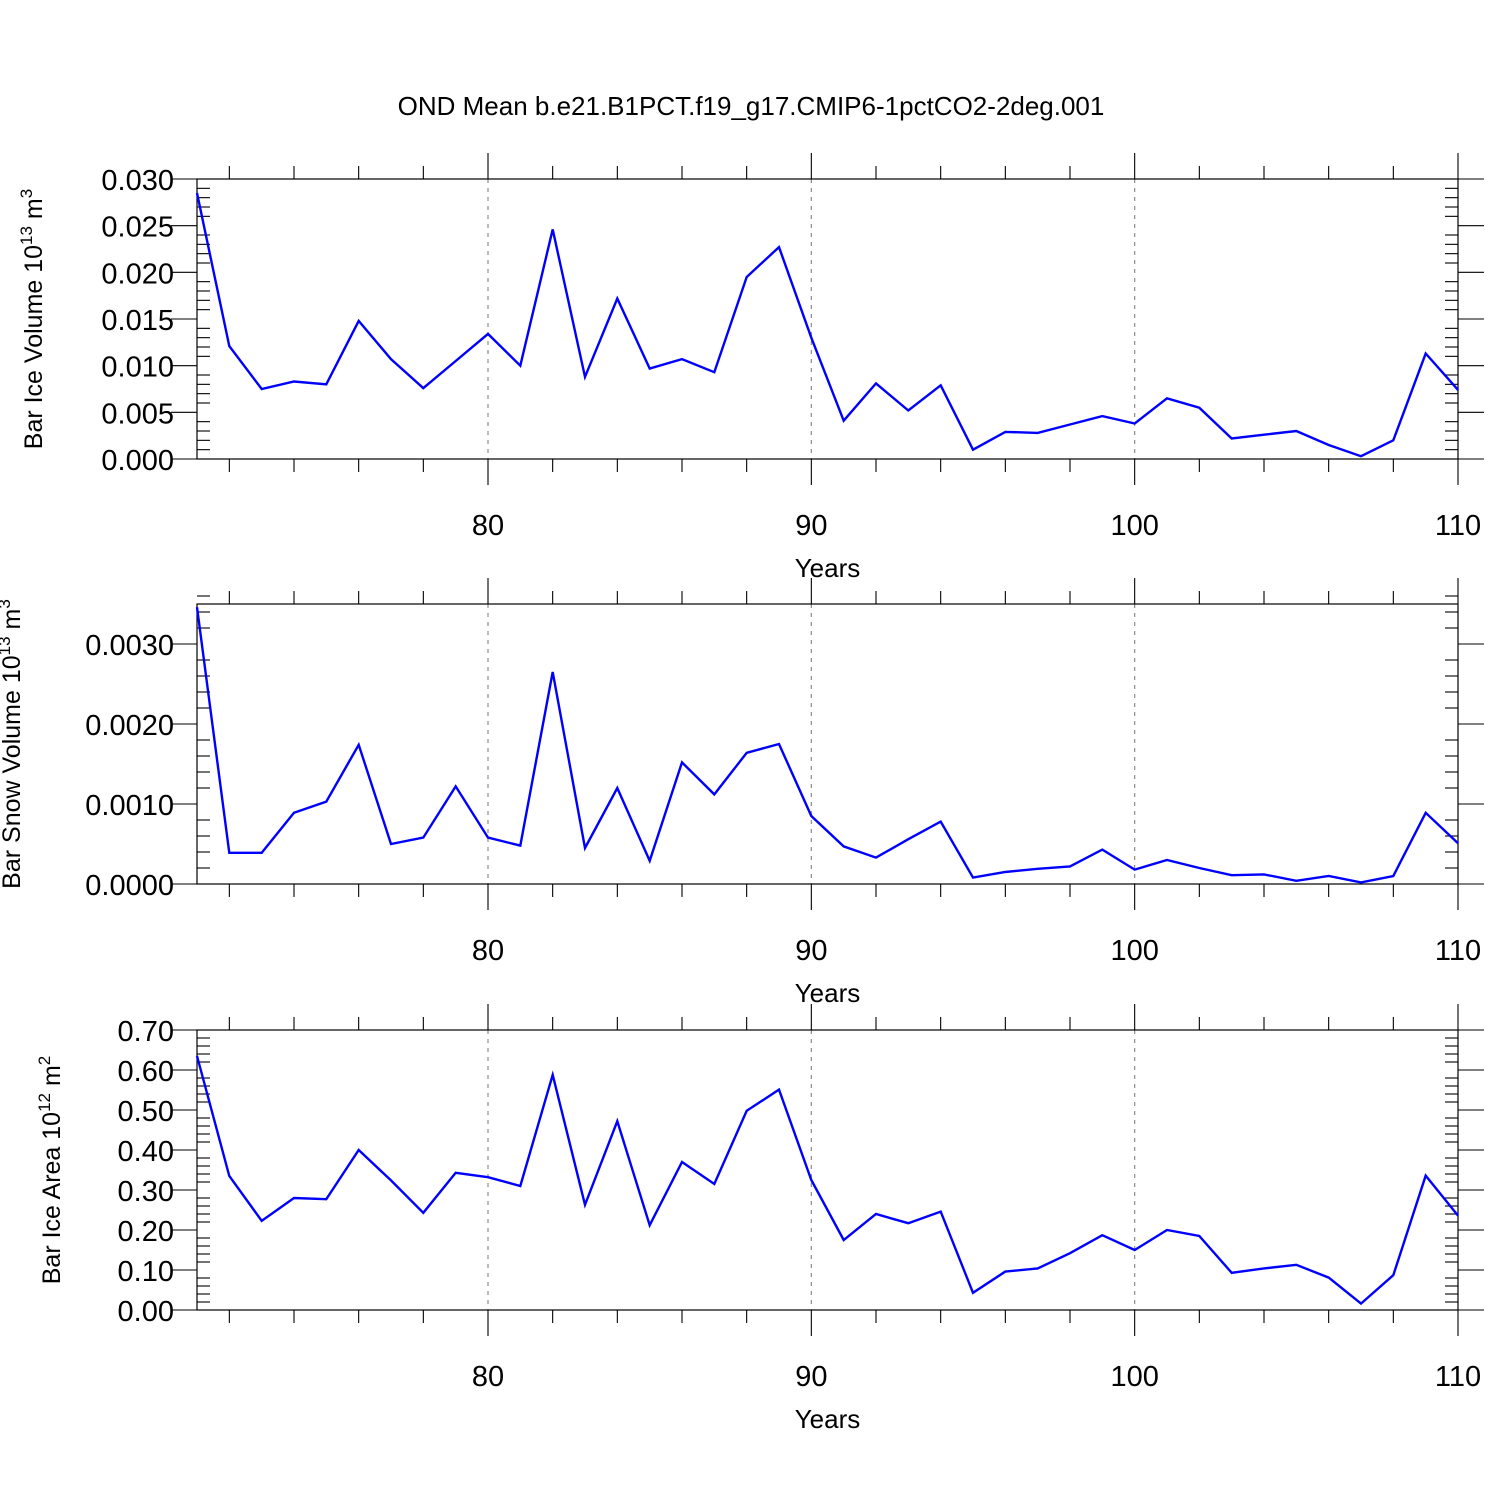 The image size is (1500, 1500). I want to click on y-tick-label: 0.010, so click(137, 368).